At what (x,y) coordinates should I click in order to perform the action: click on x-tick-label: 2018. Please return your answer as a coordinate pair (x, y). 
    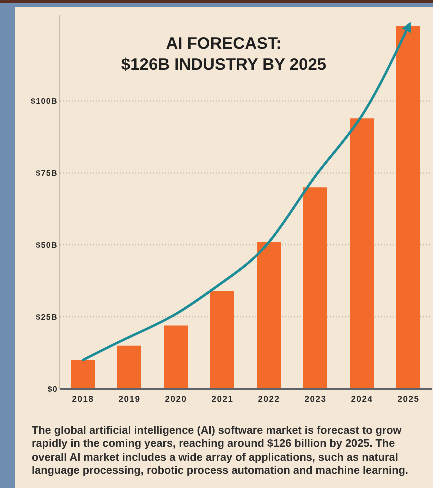
    Looking at the image, I should click on (83, 399).